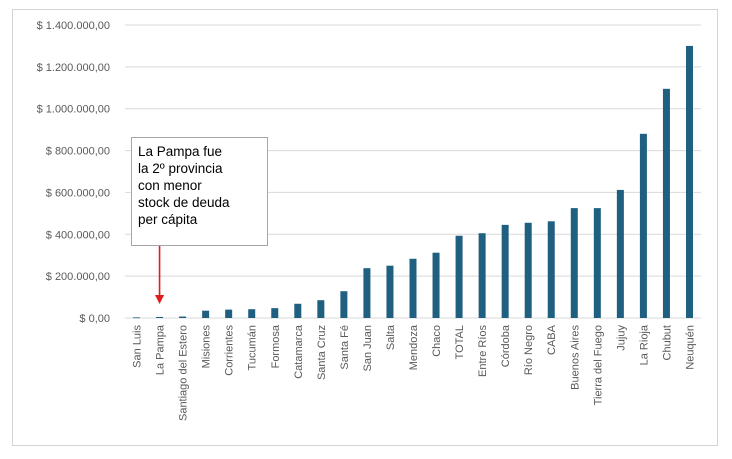 This screenshot has height=459, width=732. I want to click on x-tick-label: Jujuy, so click(621, 338).